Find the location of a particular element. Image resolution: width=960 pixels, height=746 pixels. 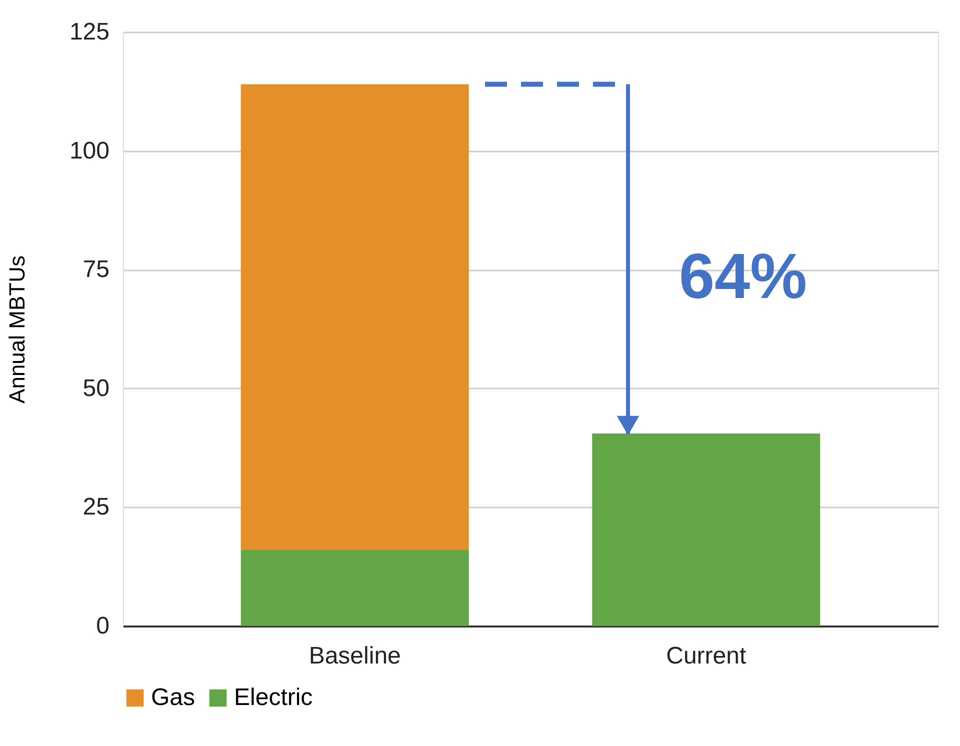

x-tick-label: Current is located at coordinates (706, 656).